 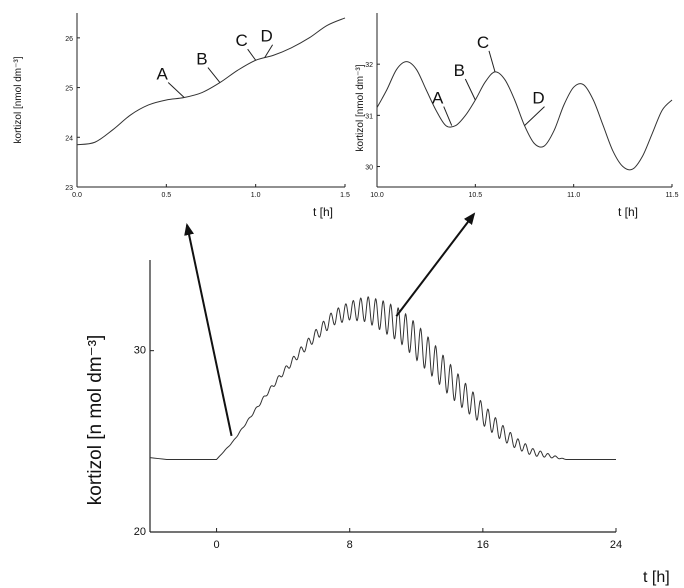 What do you see at coordinates (377, 195) in the screenshot?
I see `inset-right-x-tick-label: 10.0` at bounding box center [377, 195].